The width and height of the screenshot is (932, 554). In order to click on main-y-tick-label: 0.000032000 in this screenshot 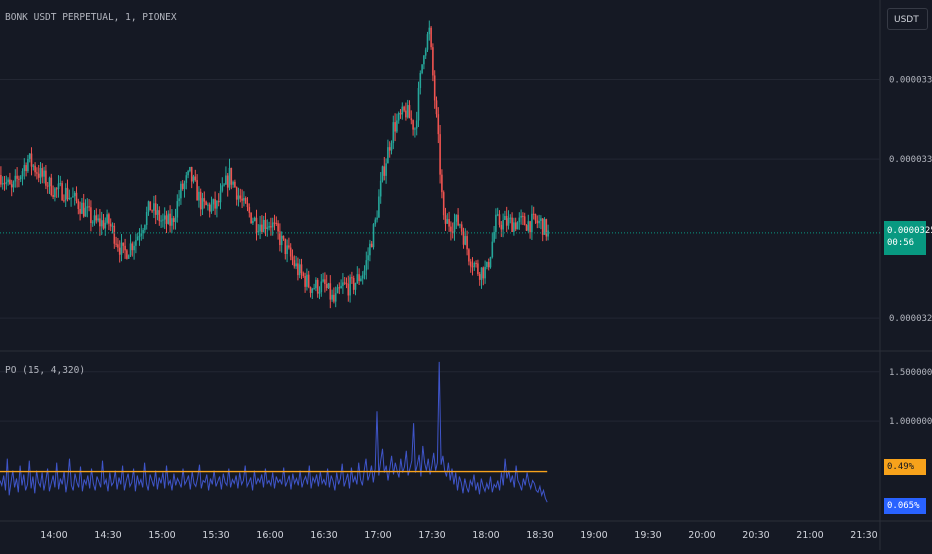, I will do `click(910, 319)`.